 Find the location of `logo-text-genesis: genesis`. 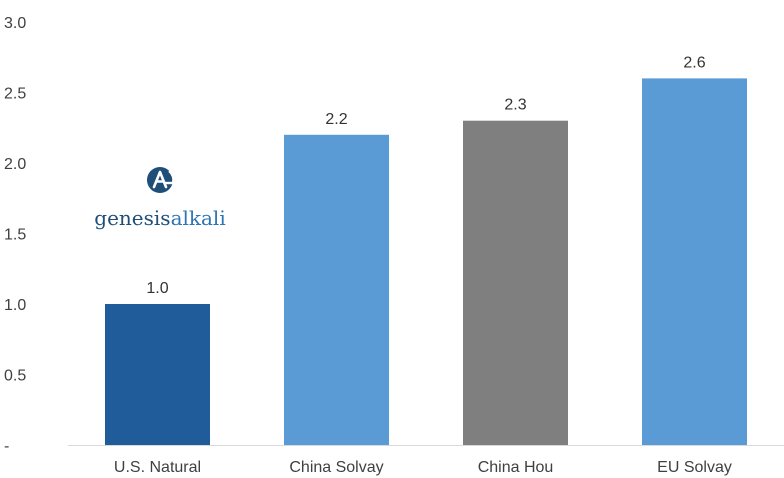

logo-text-genesis: genesis is located at coordinates (132, 218).